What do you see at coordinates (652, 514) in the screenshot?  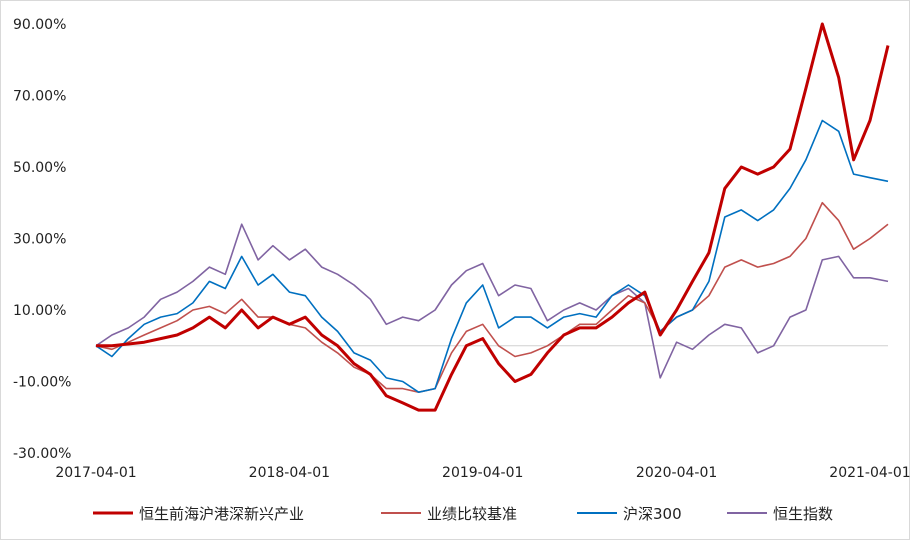 I see `legend-label: 沪深300` at bounding box center [652, 514].